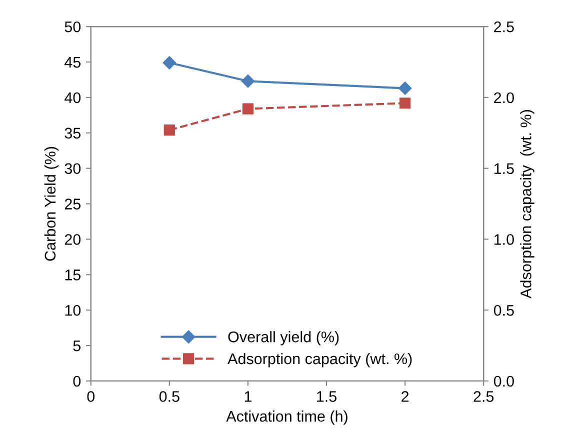 Image resolution: width=561 pixels, height=443 pixels. Describe the element at coordinates (504, 239) in the screenshot. I see `y2-tick-label: 1.0` at that location.